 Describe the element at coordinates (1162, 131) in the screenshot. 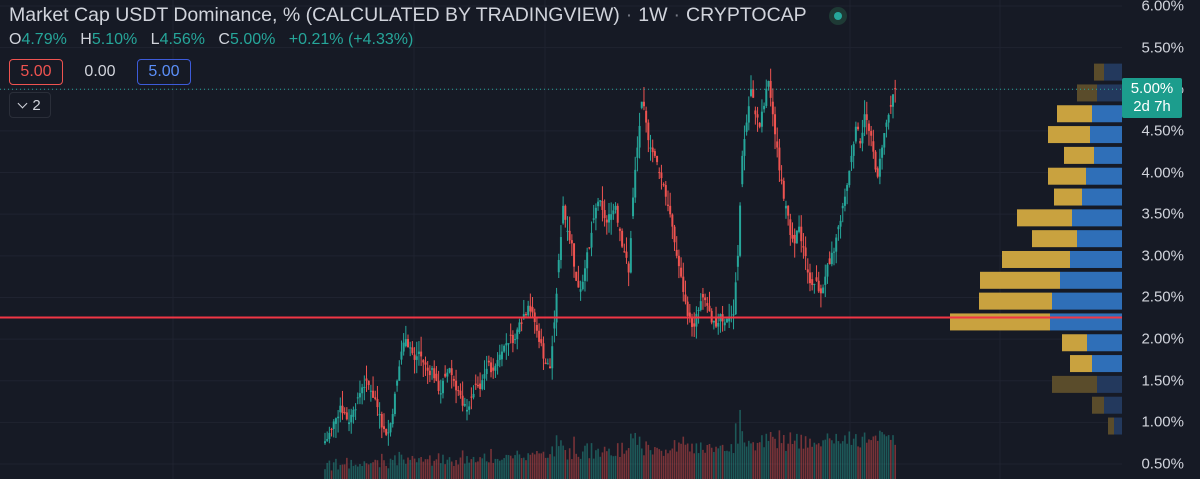

I see `price-tick-label: 4.50%` at that location.